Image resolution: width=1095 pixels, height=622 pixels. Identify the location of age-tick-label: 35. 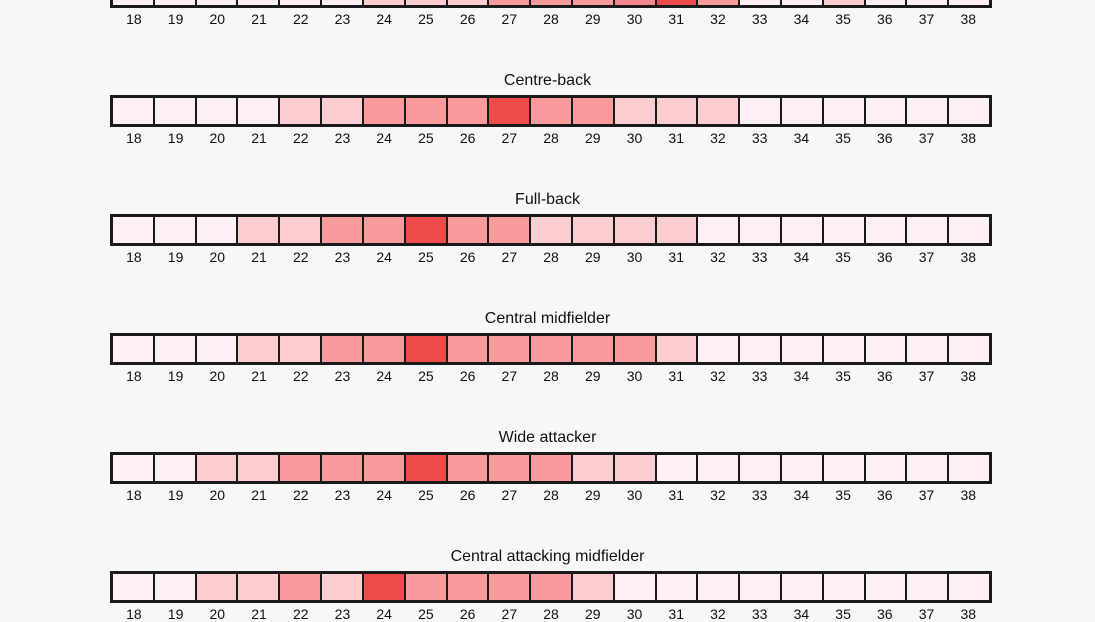
(843, 614).